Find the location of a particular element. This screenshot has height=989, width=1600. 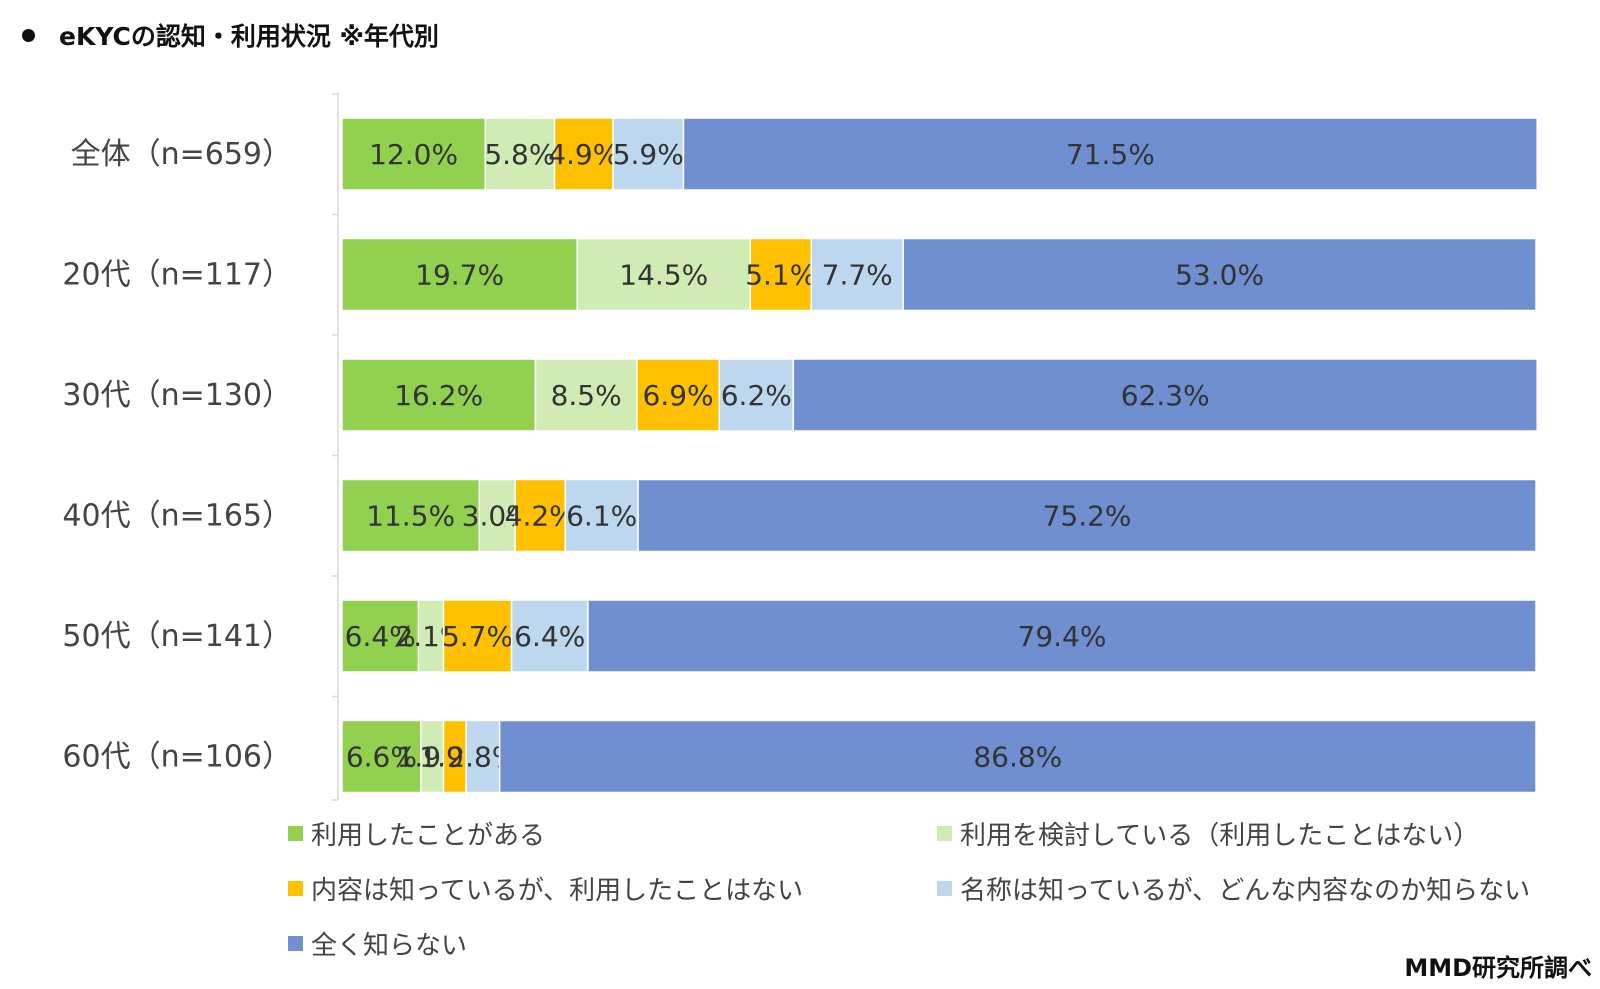

chart-title: eKYCの認知・利用状況 ※年代別 is located at coordinates (230, 35).